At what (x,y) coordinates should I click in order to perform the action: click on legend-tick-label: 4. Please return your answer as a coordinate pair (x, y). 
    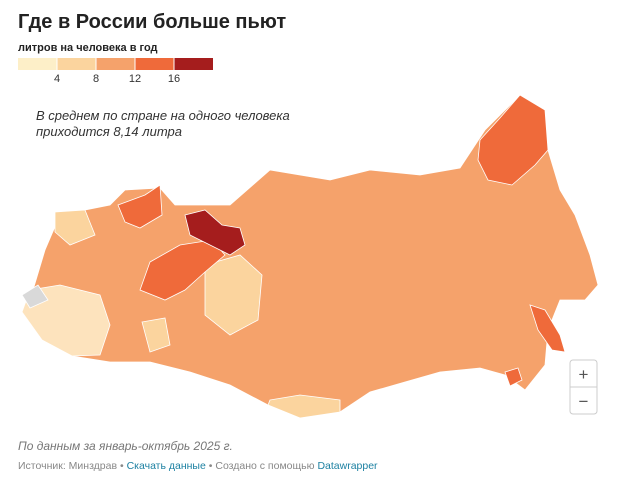
    Looking at the image, I should click on (57, 79).